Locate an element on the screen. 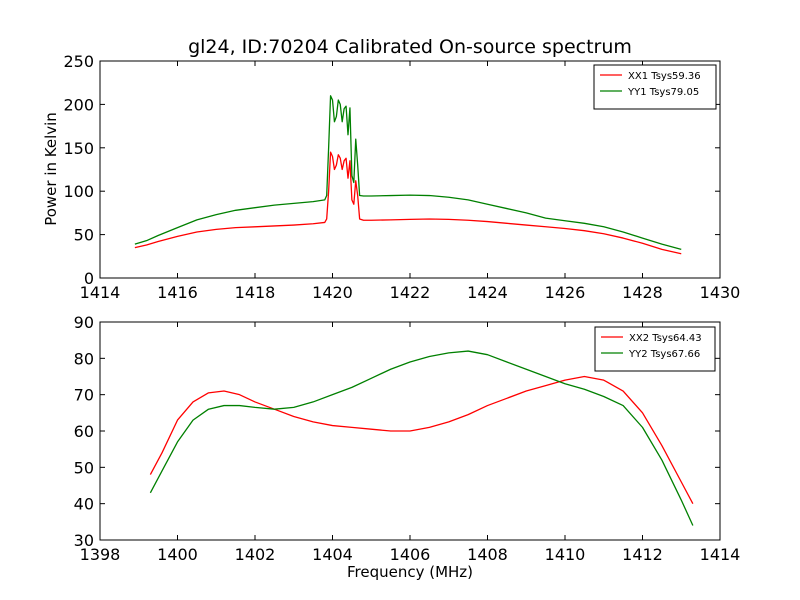 The height and width of the screenshot is (600, 800). x-tick-label-2-0: 1398 is located at coordinates (100, 554).